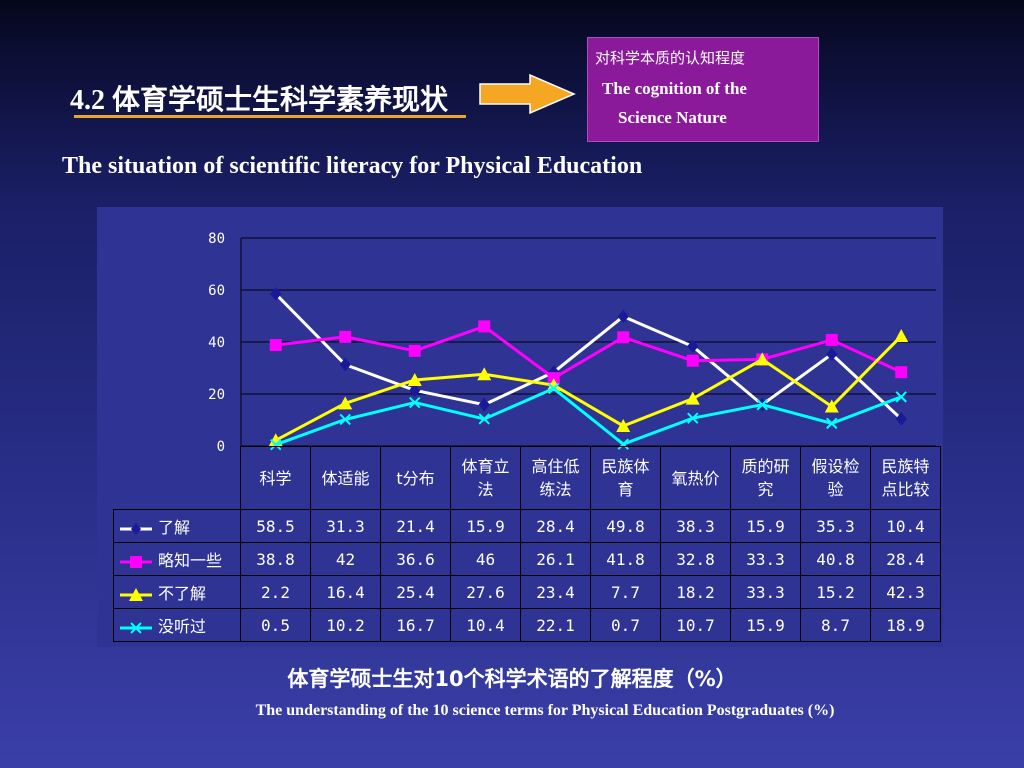 The image size is (1024, 768). What do you see at coordinates (182, 593) in the screenshot?
I see `legend-label: 不了解` at bounding box center [182, 593].